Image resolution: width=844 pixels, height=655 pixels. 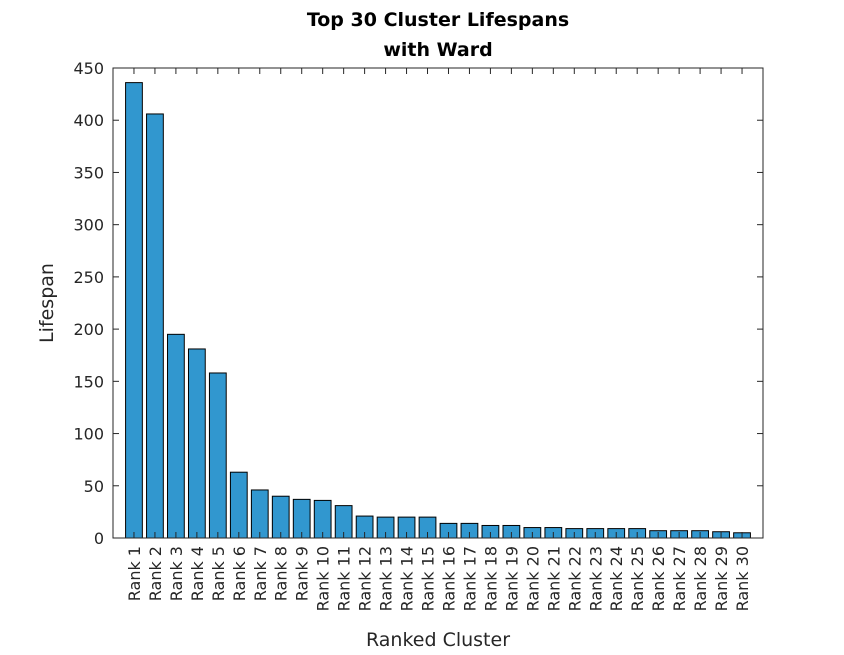 What do you see at coordinates (616, 578) in the screenshot?
I see `x-tick-label-24: Rank 24` at bounding box center [616, 578].